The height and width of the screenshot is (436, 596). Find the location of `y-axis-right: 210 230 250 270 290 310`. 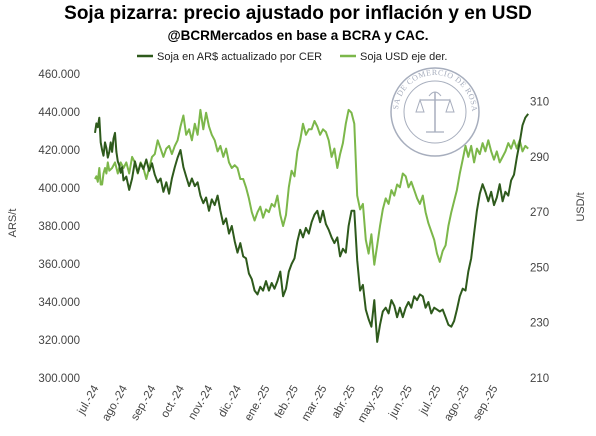

y-axis-right: 210 230 250 270 290 310 is located at coordinates (539, 241).